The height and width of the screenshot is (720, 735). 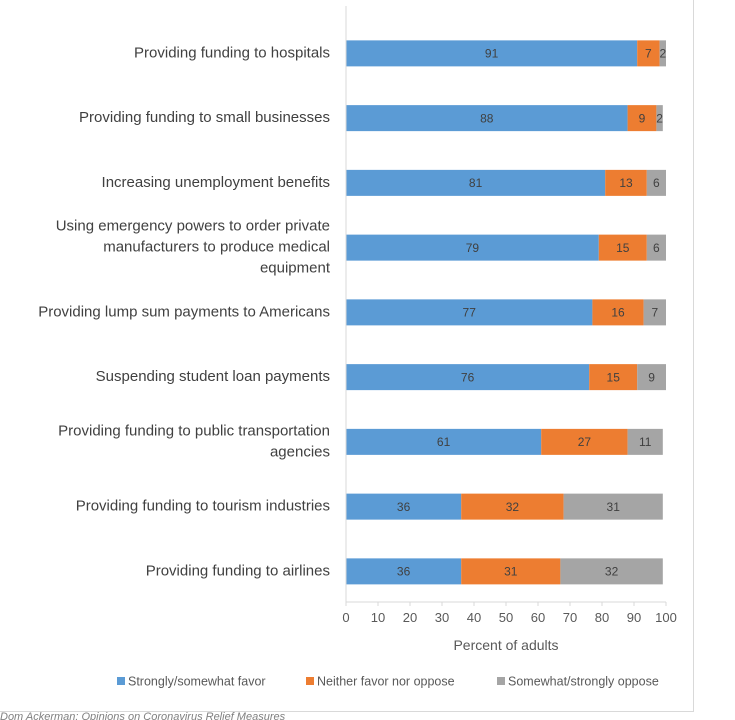 I want to click on x-tick-label: 30, so click(x=442, y=617).